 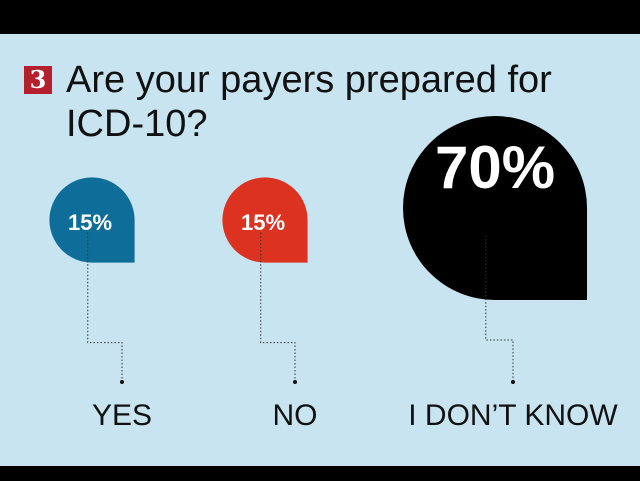 I want to click on value-label-yes: 15%, so click(x=90, y=222).